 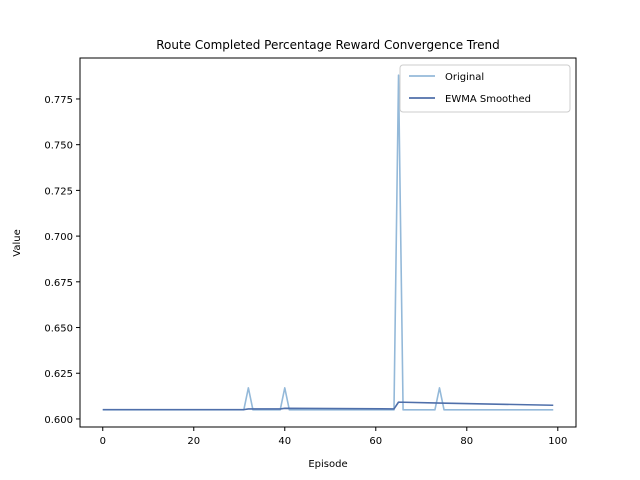 What do you see at coordinates (58, 329) in the screenshot?
I see `y-tick-label: 0.650` at bounding box center [58, 329].